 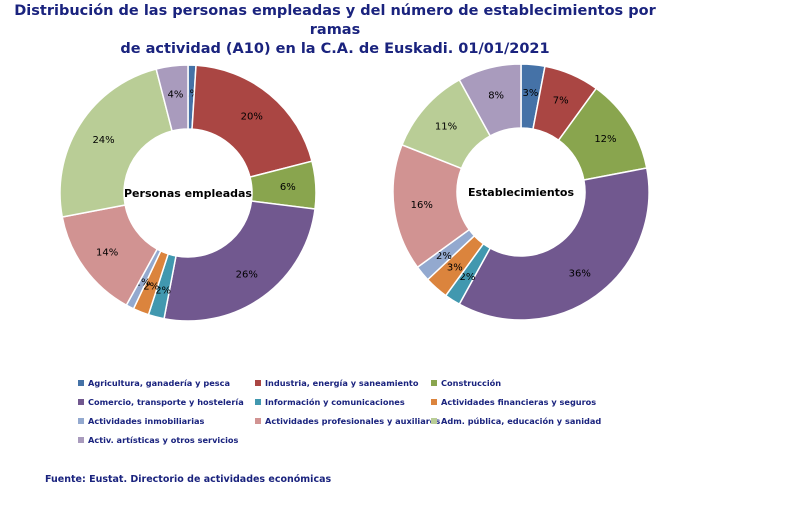 I want to click on legend-label: Actividades profesionales y auxiliares, so click(x=353, y=421).